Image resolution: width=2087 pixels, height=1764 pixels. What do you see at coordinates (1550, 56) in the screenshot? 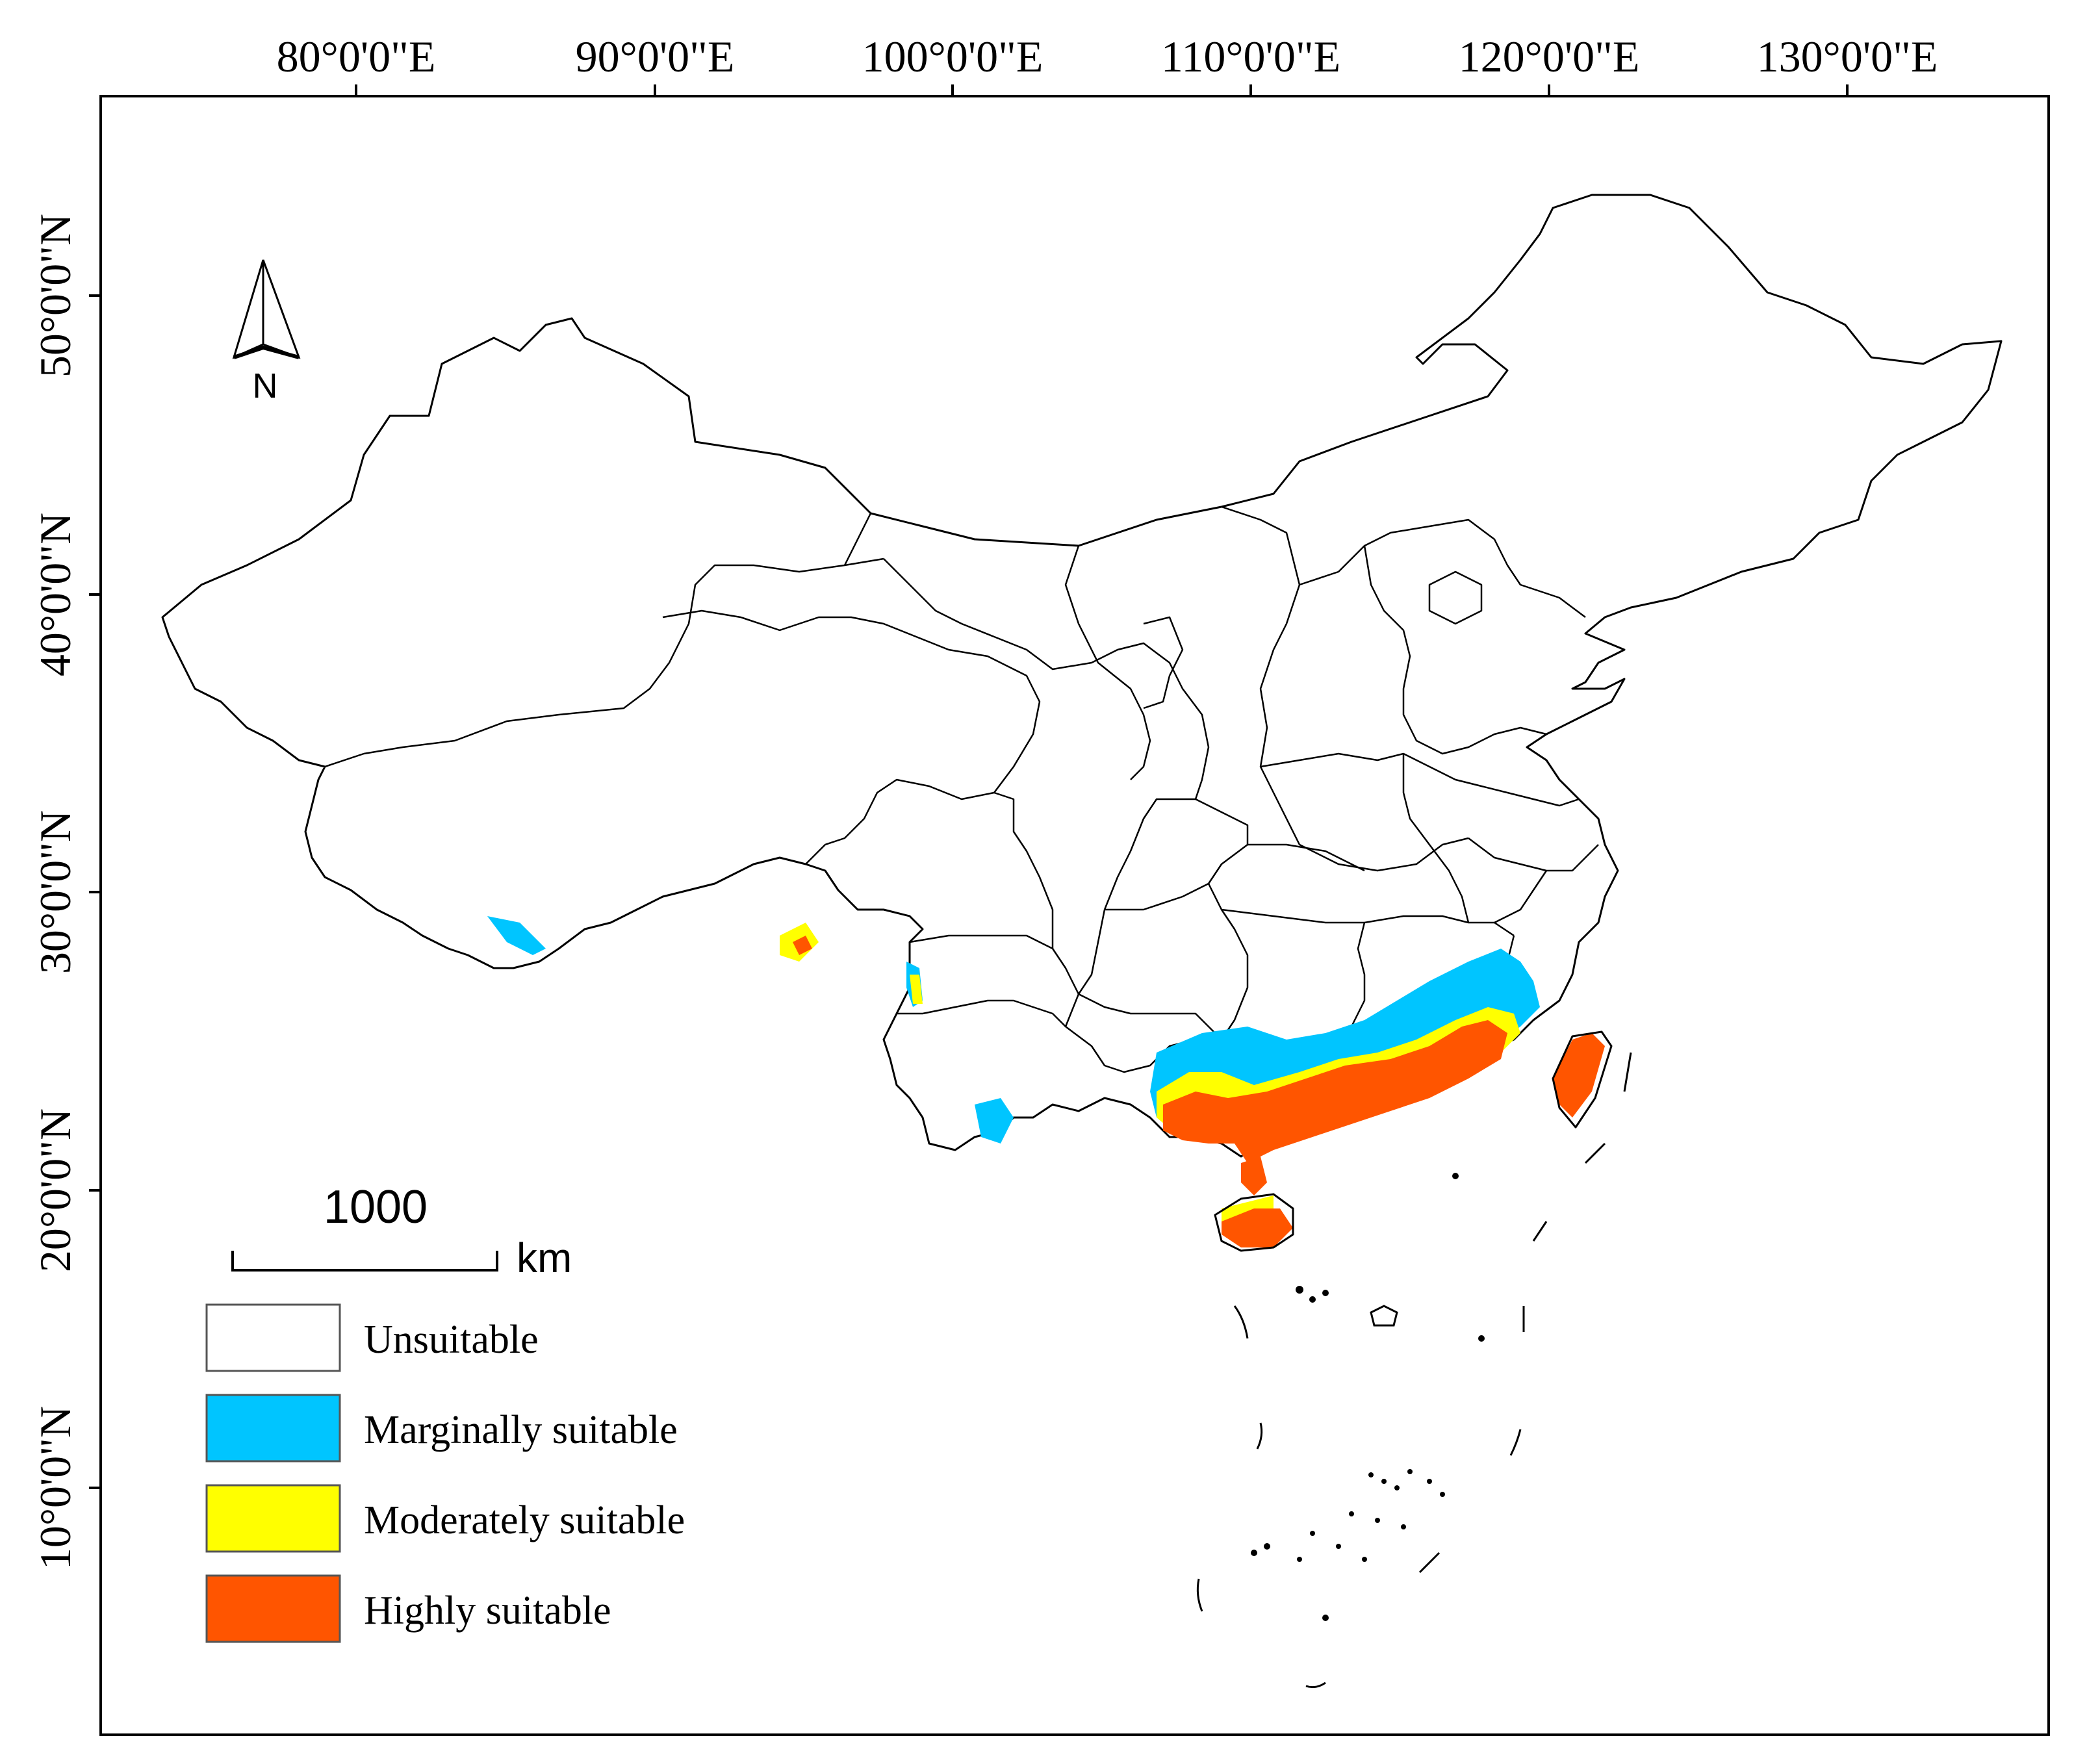
I see `lon-label-120: 120°0'0"E` at bounding box center [1550, 56].